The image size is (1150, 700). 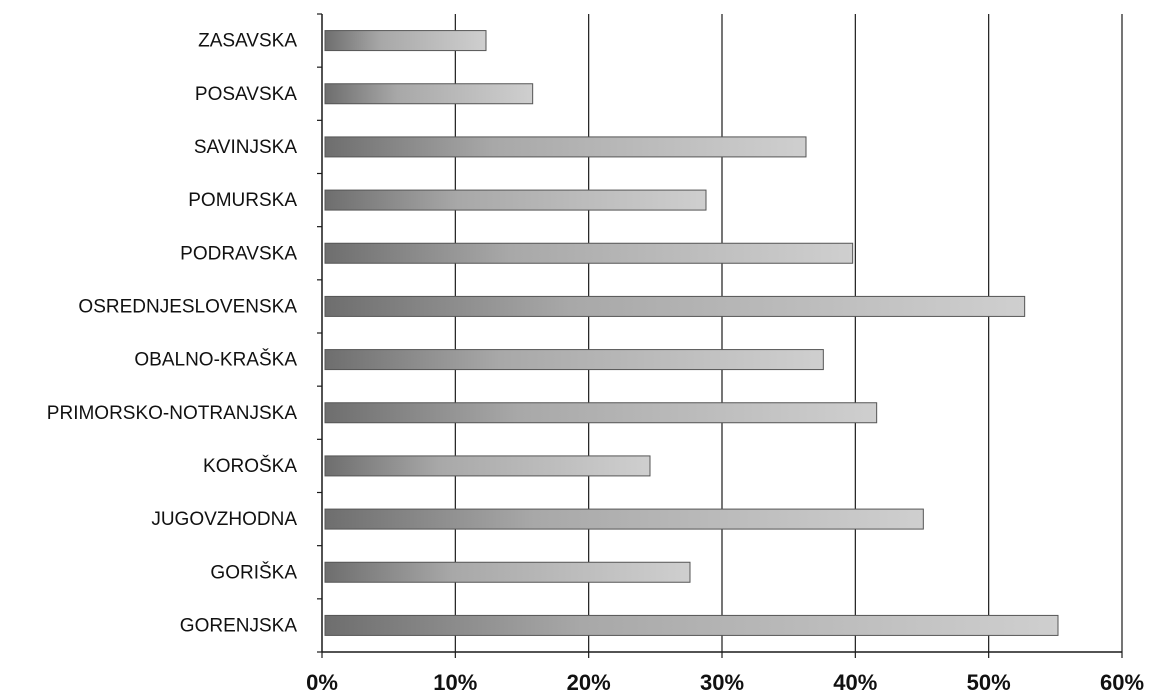 What do you see at coordinates (589, 682) in the screenshot?
I see `x-tick-label-20: 20%` at bounding box center [589, 682].